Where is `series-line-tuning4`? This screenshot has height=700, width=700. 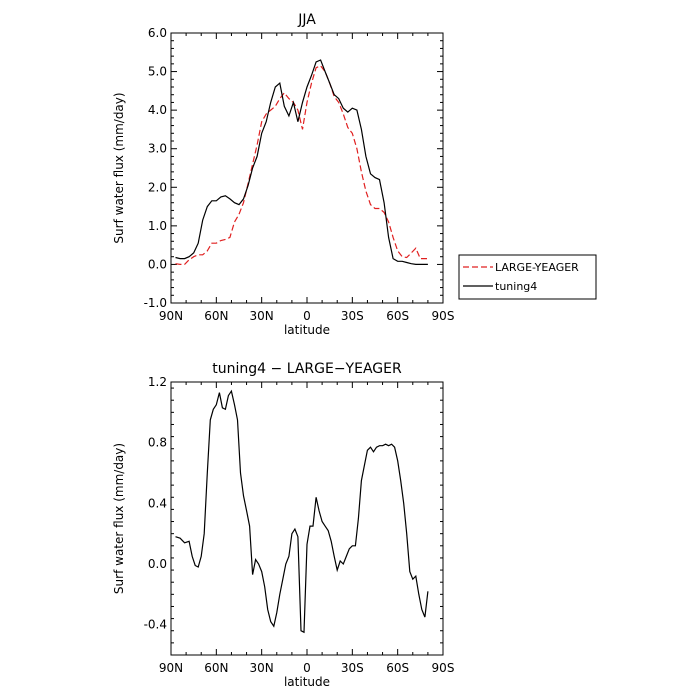
series-line-tuning4 is located at coordinates (301, 162).